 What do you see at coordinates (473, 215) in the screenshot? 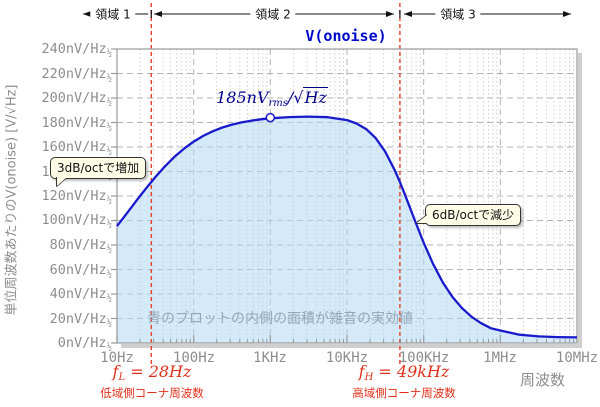
I see `fall-slope-text: 6dB/octで減少` at bounding box center [473, 215].